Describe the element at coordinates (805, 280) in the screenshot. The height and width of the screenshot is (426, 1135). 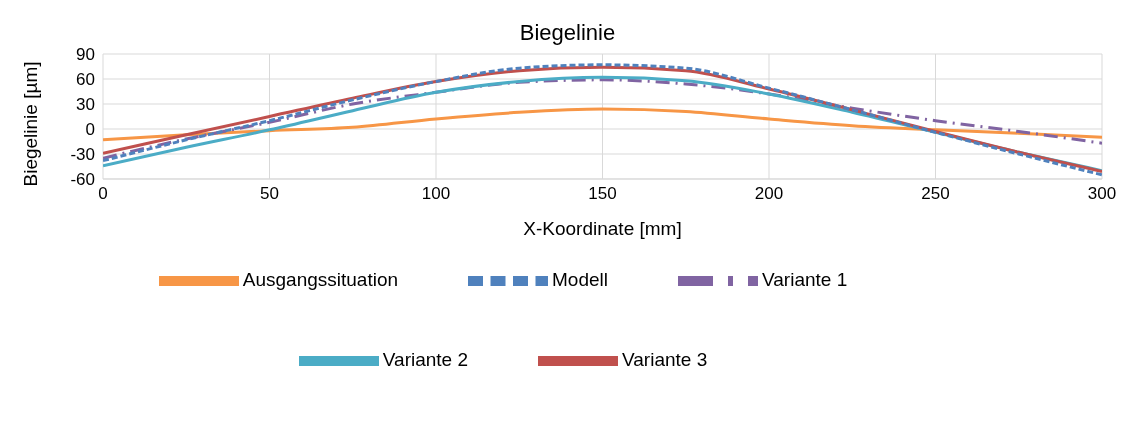
I see `legend-label: Variante 1` at that location.